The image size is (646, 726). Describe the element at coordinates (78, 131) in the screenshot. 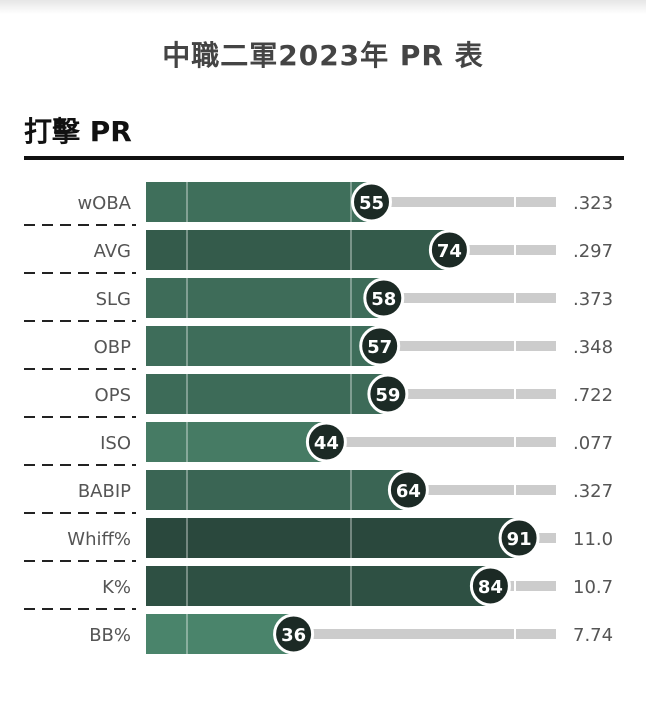

I see `section-title: 打擊 PR` at that location.